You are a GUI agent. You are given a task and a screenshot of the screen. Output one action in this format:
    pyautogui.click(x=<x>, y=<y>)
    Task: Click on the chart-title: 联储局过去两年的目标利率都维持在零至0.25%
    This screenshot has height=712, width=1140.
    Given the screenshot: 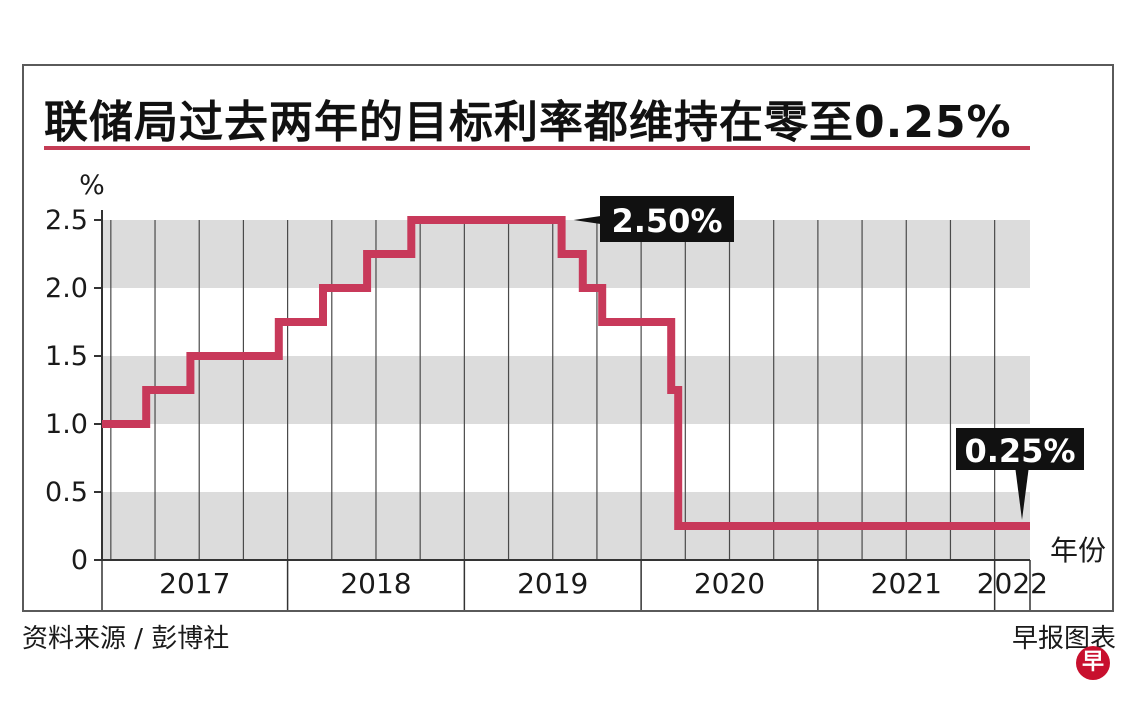 What is the action you would take?
    pyautogui.click(x=528, y=122)
    